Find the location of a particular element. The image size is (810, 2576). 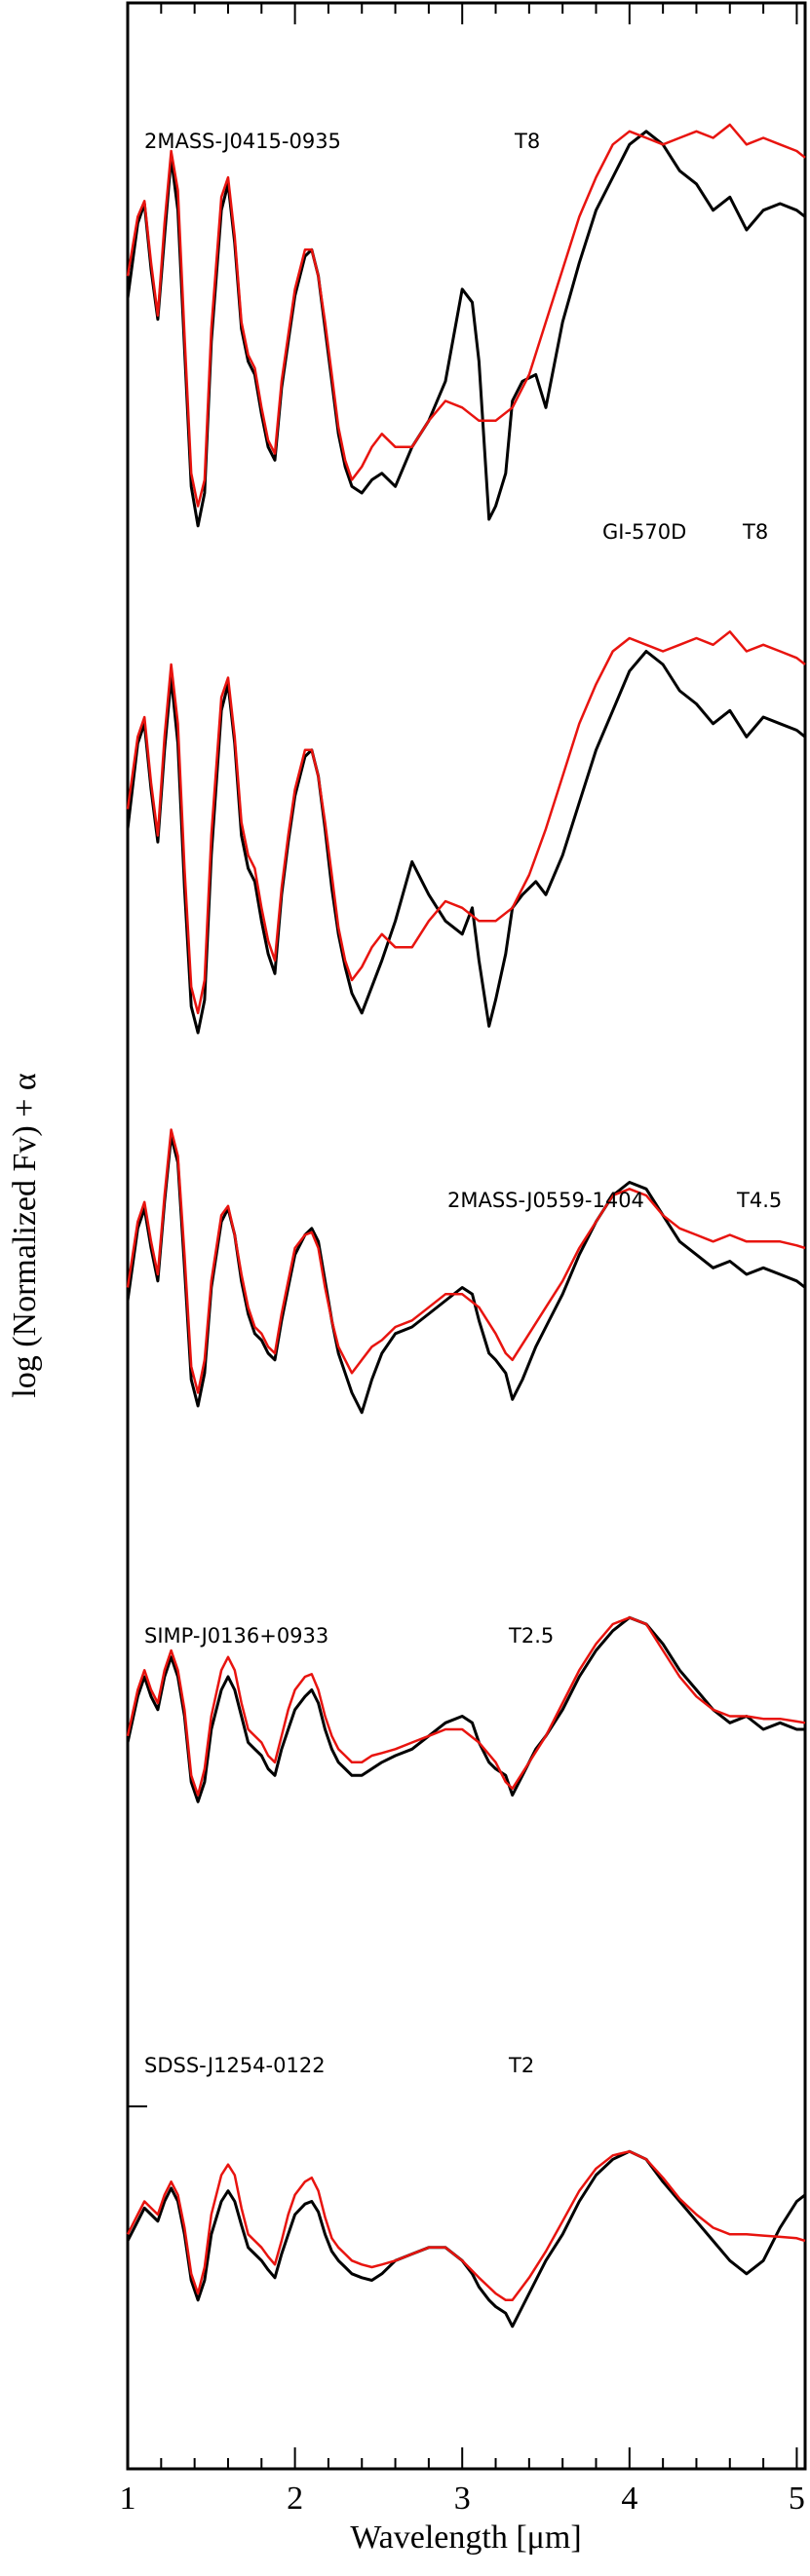

panel-spectral-type: T4.5 is located at coordinates (759, 1200).